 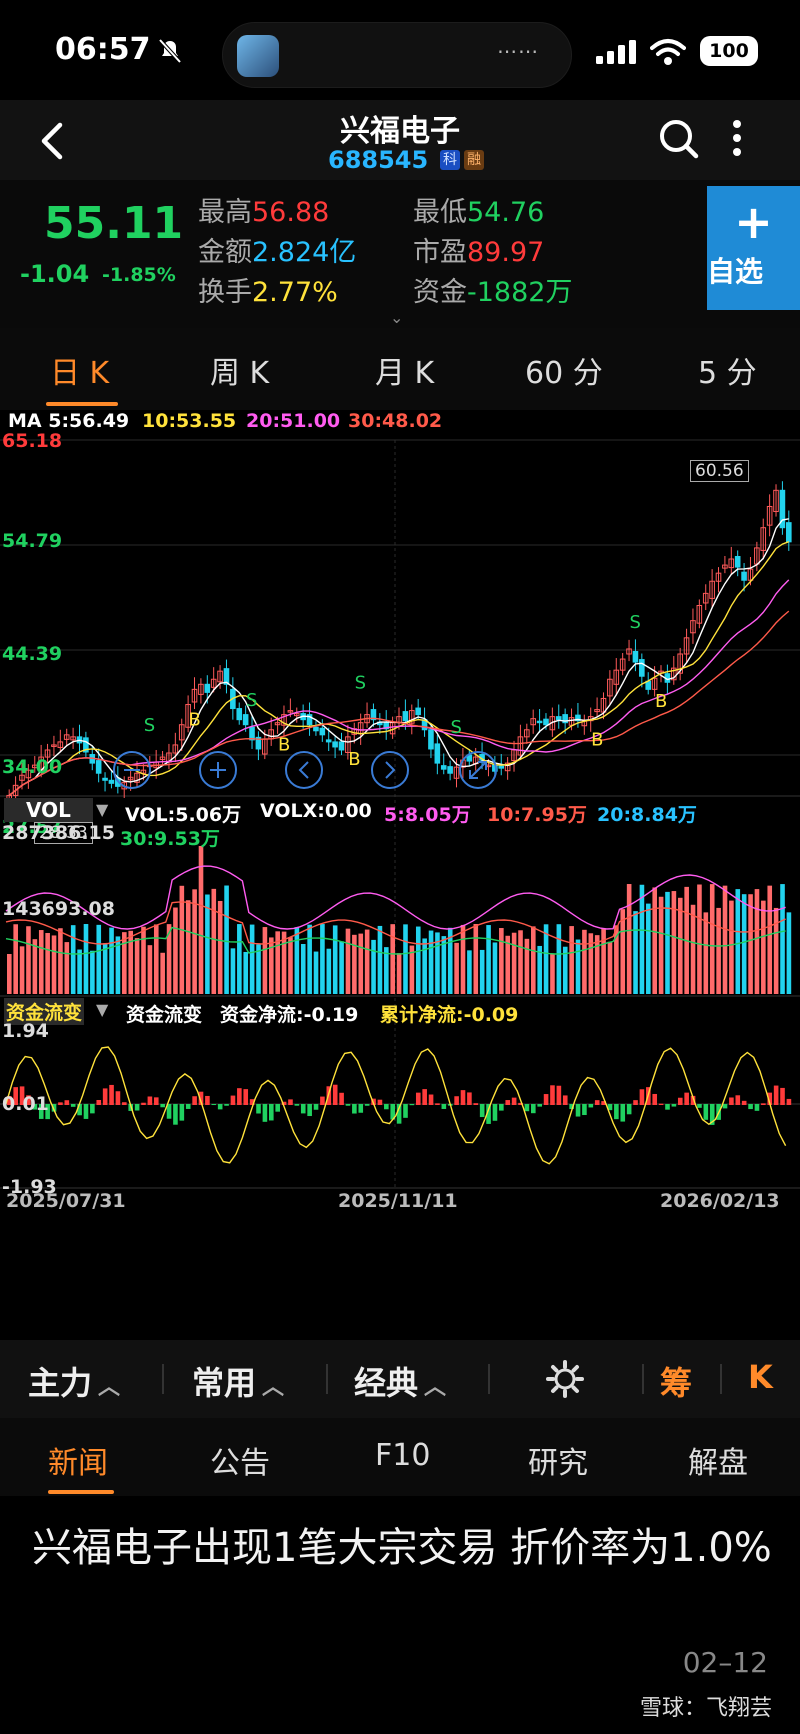 What do you see at coordinates (48, 810) in the screenshot?
I see `volume-indicator-tab: VOL` at bounding box center [48, 810].